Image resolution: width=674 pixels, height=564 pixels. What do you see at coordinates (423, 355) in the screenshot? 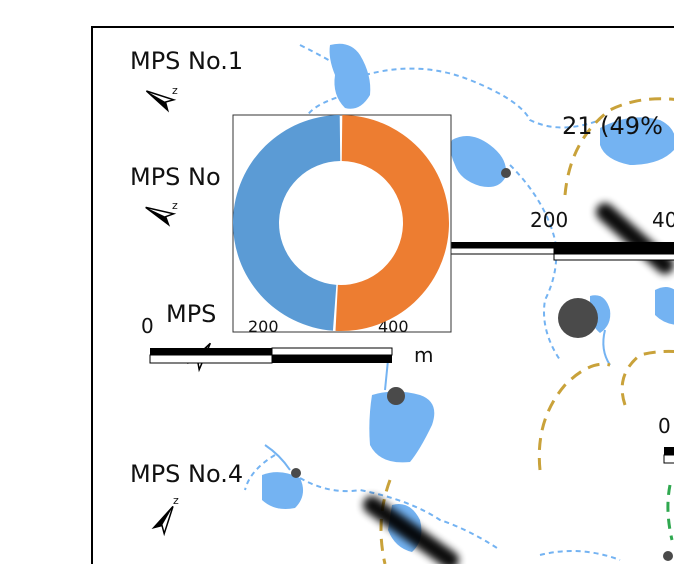
I see `scalebar-left-unit: m` at bounding box center [423, 355].